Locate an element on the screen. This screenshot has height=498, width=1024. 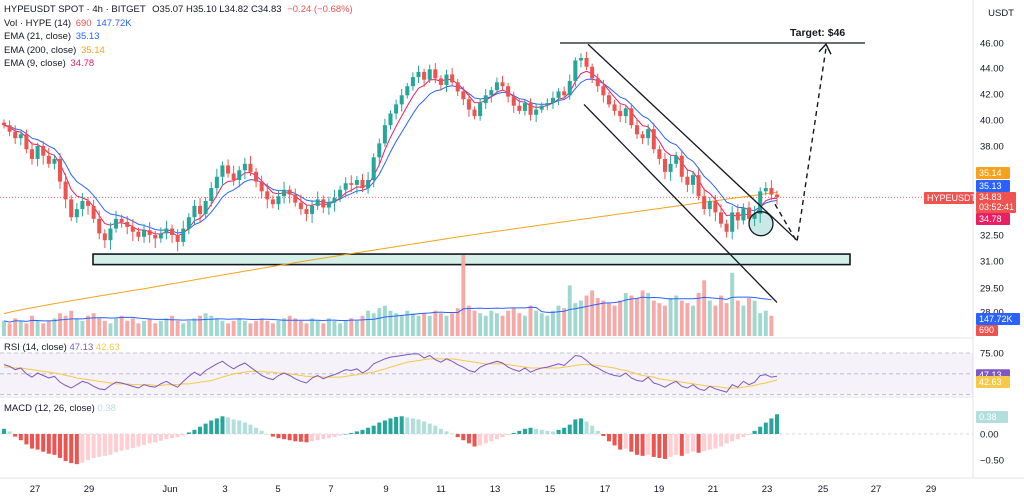
rsi-title: RSI (14, close) 47.13 42.63 is located at coordinates (62, 347).